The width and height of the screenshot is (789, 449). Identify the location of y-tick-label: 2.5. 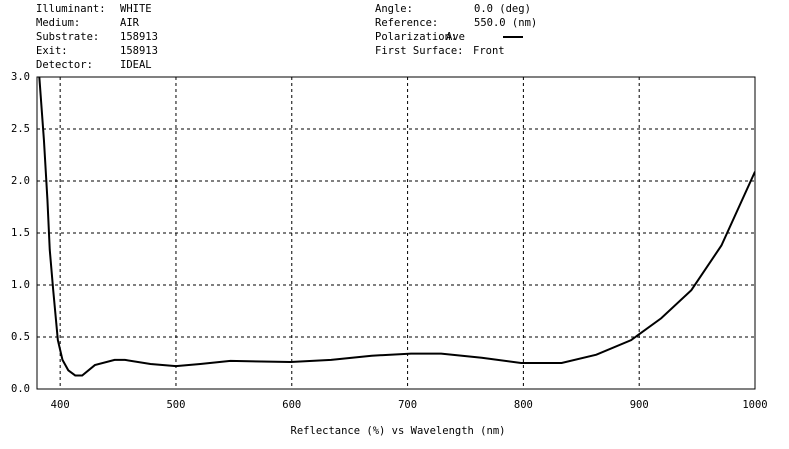
(20, 129).